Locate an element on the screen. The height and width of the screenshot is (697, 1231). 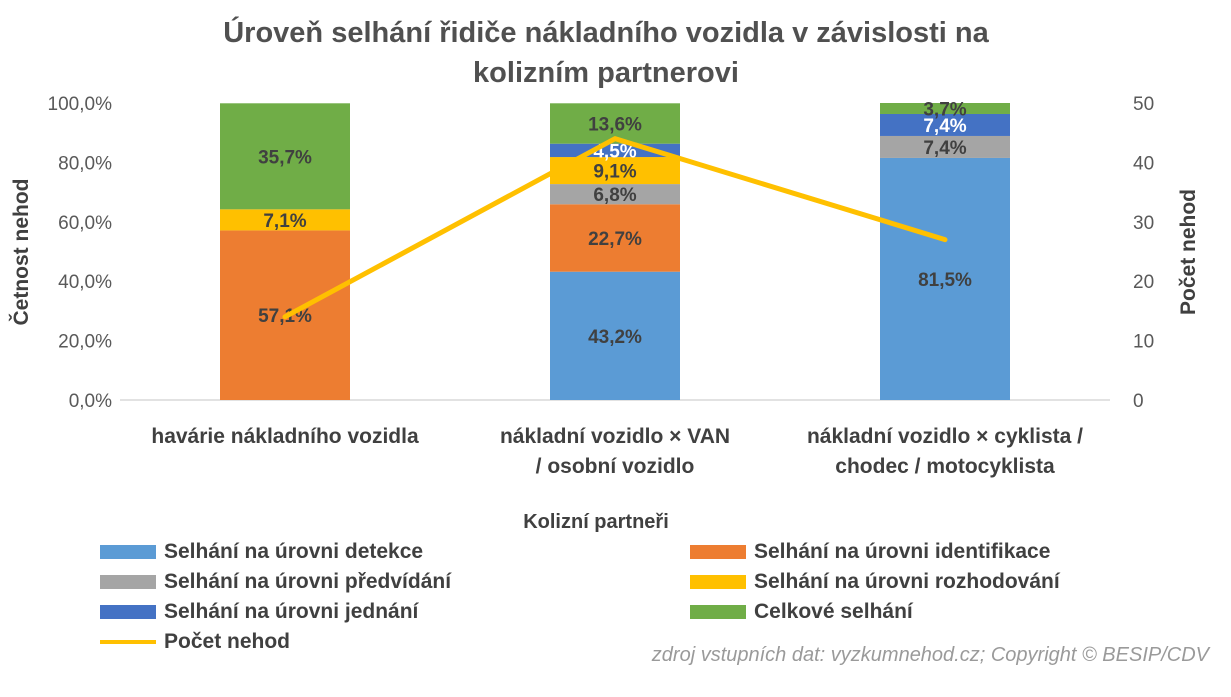
y-tick-label: 0,0% is located at coordinates (90, 401).